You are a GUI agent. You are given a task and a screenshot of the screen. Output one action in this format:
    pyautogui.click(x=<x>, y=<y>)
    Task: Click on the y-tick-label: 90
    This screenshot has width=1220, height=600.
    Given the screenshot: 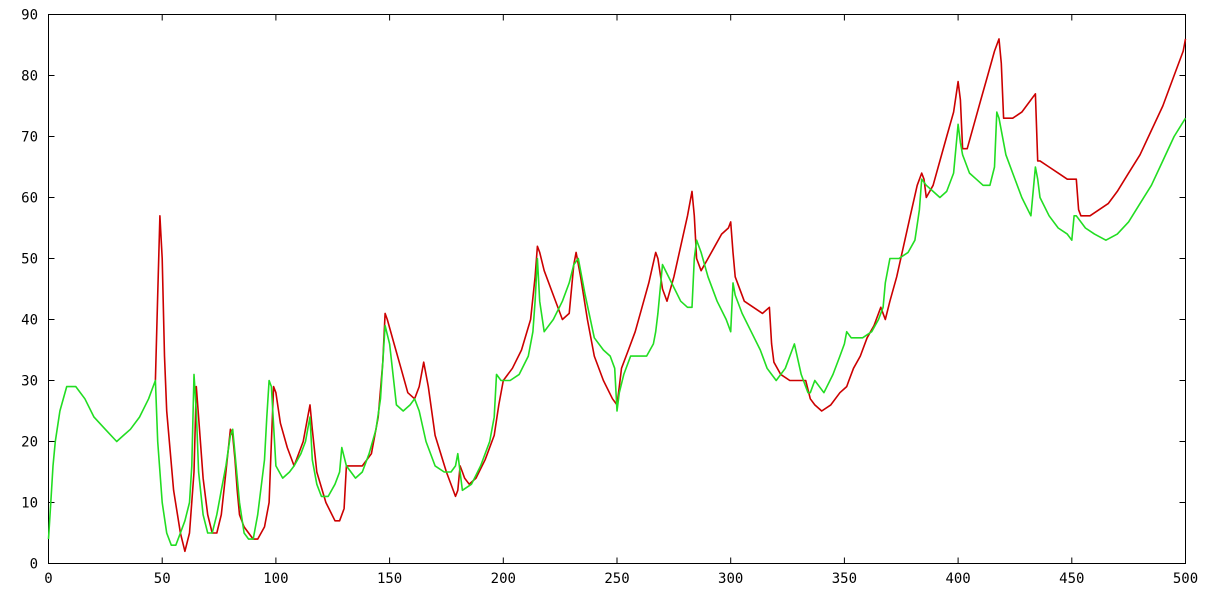 What is the action you would take?
    pyautogui.click(x=29, y=16)
    